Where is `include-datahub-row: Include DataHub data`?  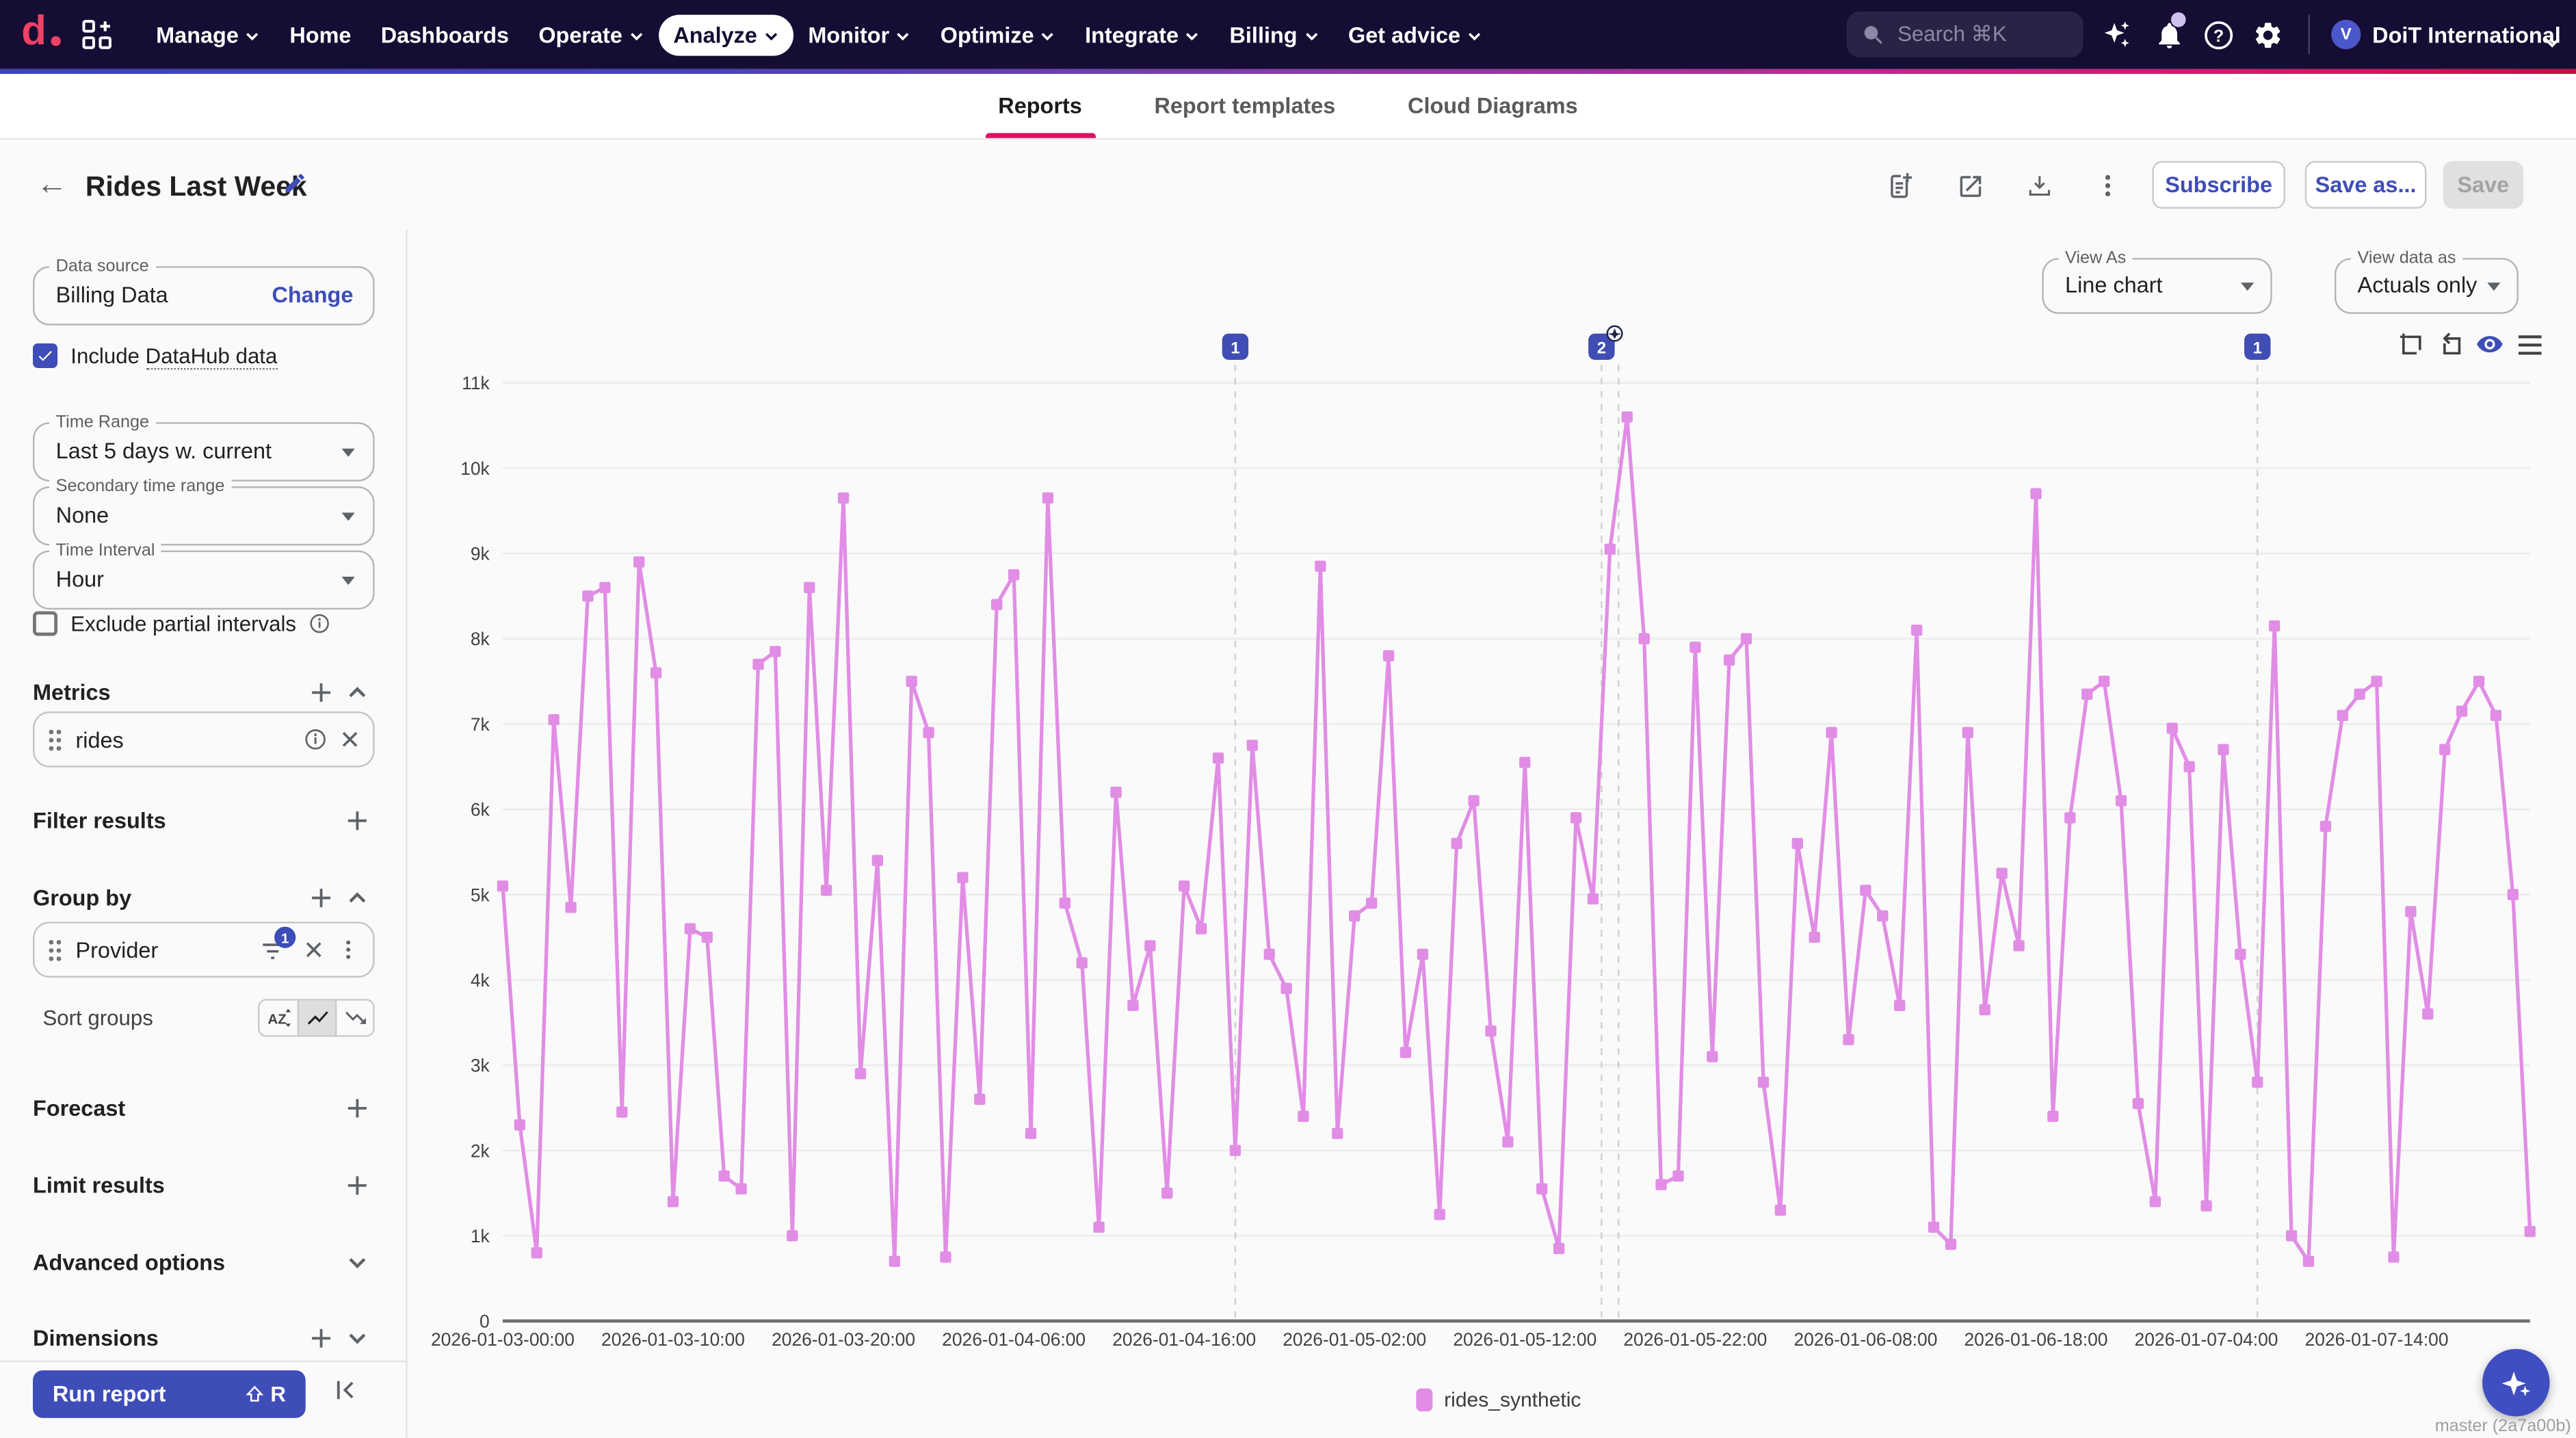 include-datahub-row: Include DataHub data is located at coordinates (155, 356).